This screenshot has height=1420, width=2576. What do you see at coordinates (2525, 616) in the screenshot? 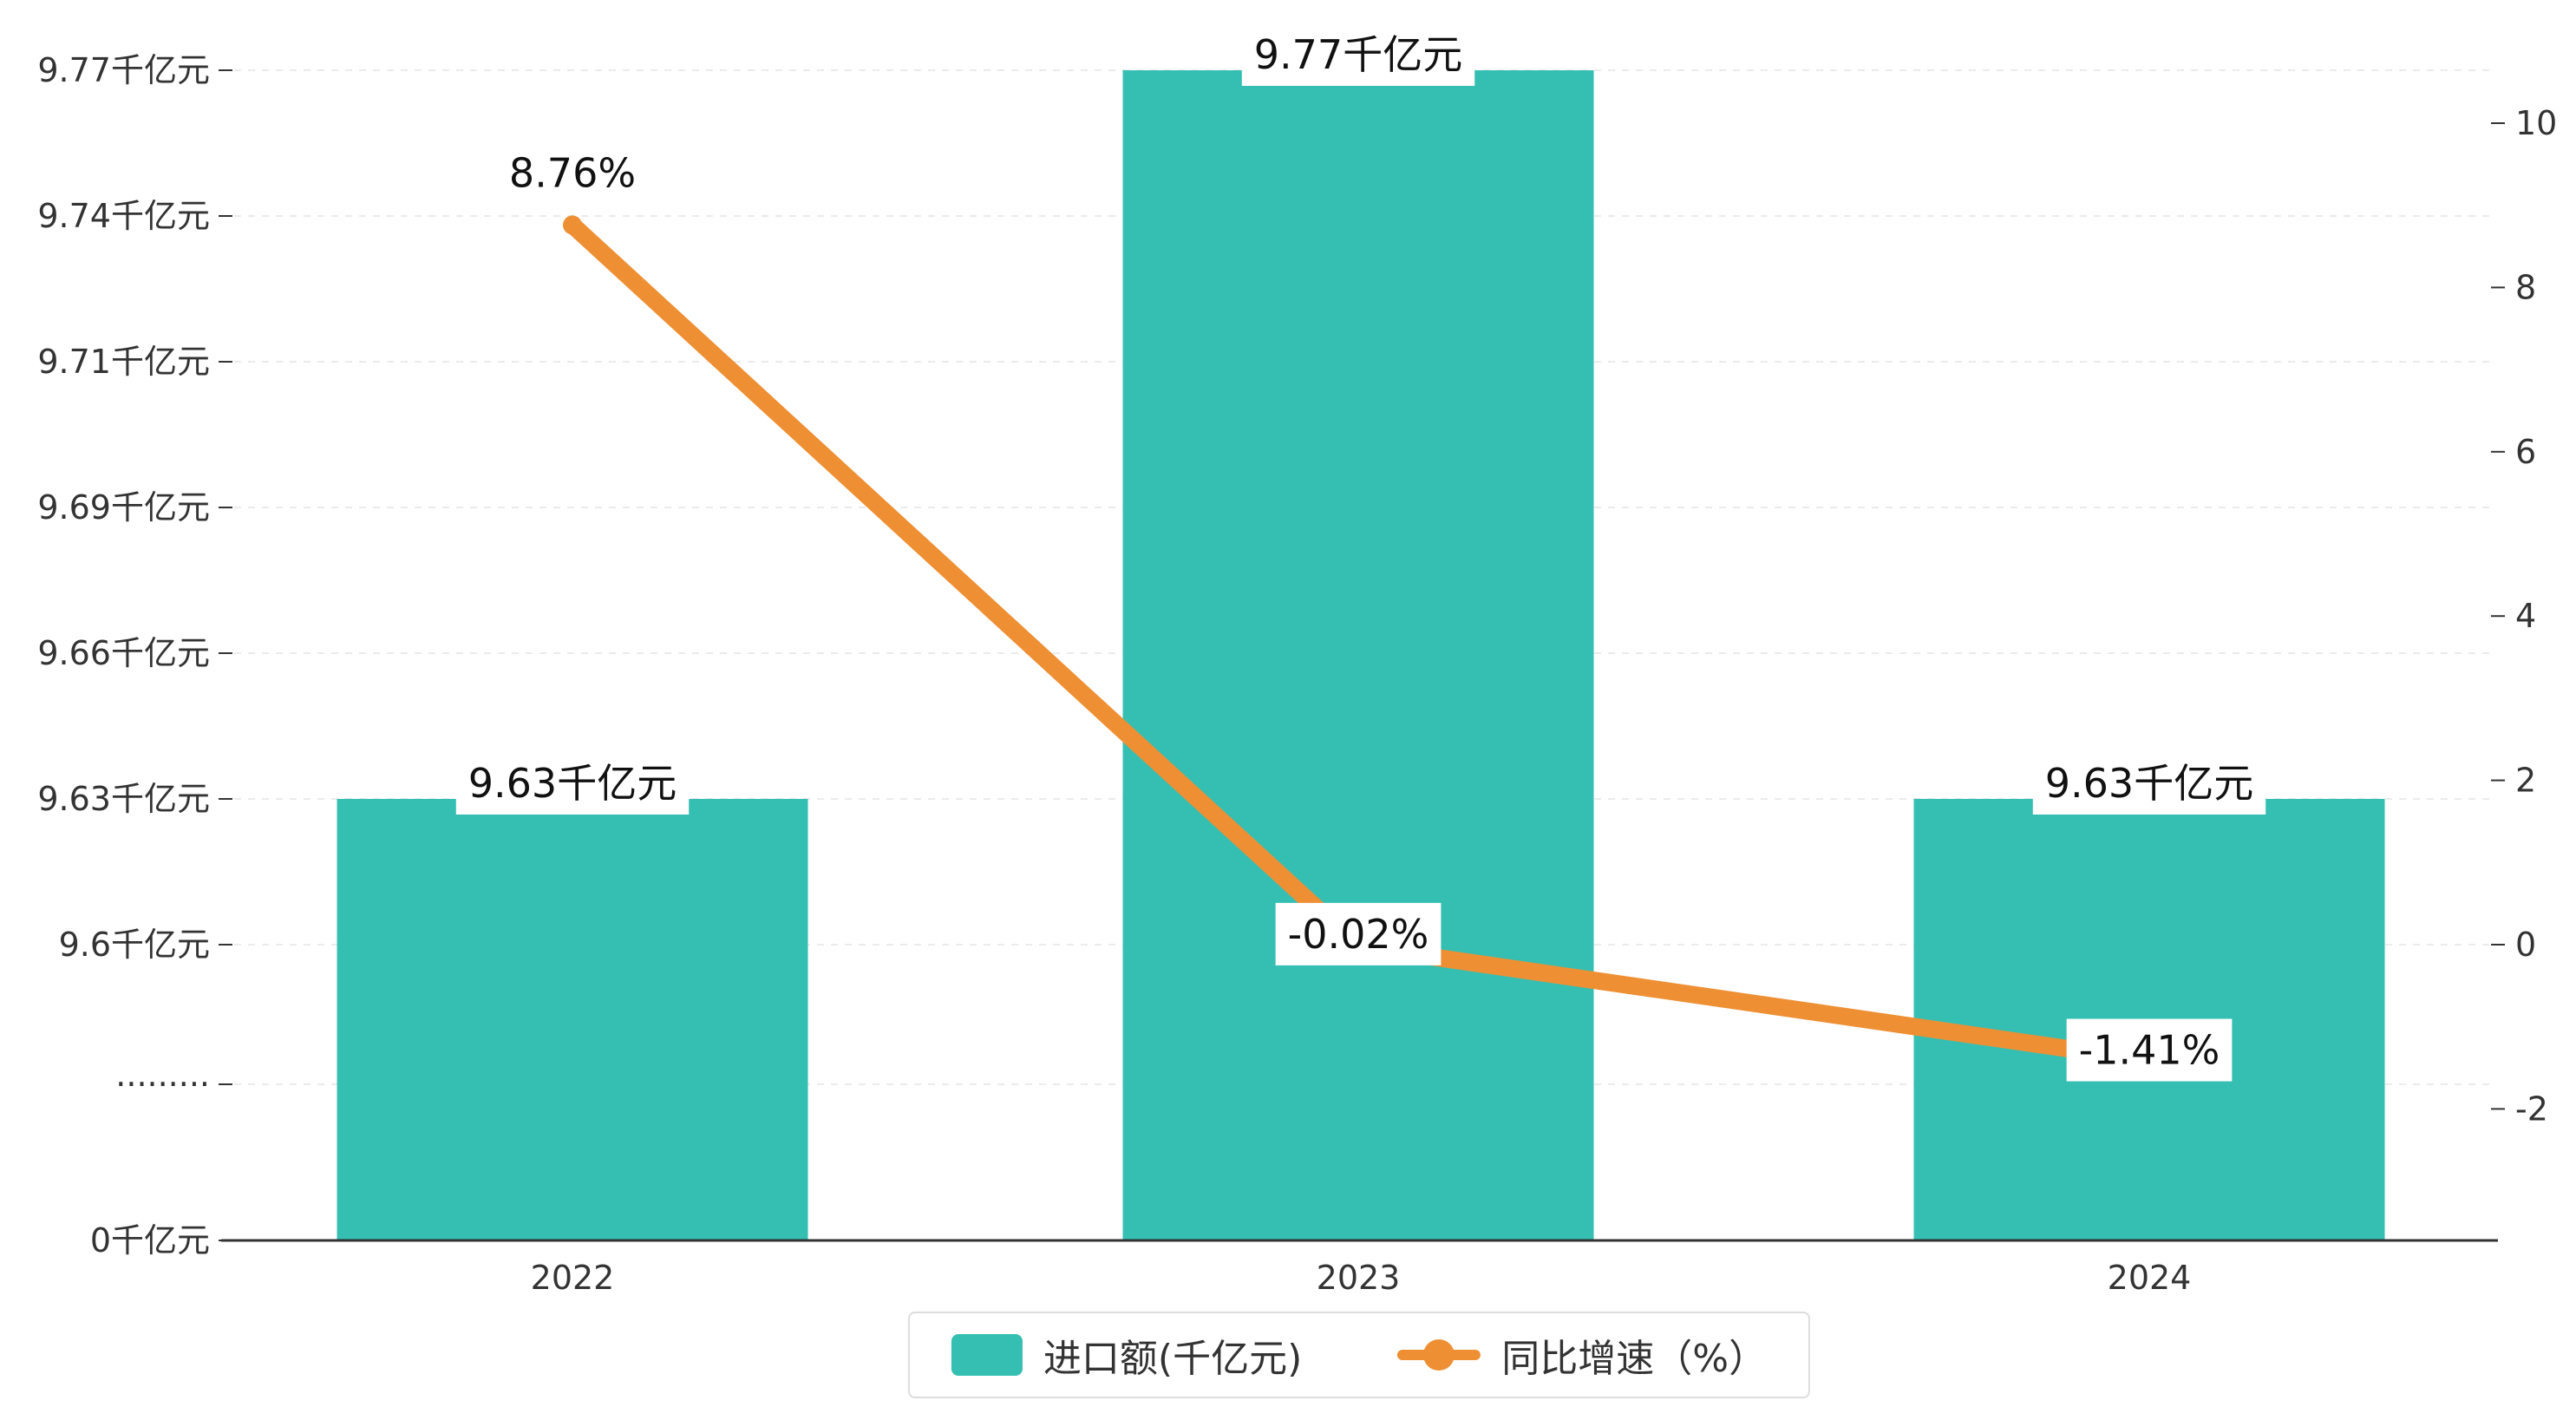
I see `right-axis-label: 4` at bounding box center [2525, 616].